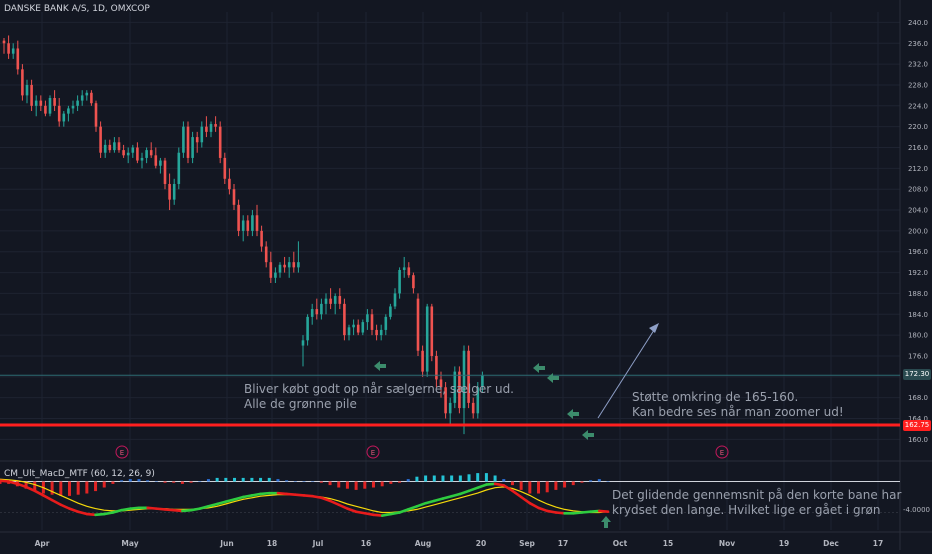 The width and height of the screenshot is (932, 554). I want to click on time-tick-label: 20, so click(481, 543).